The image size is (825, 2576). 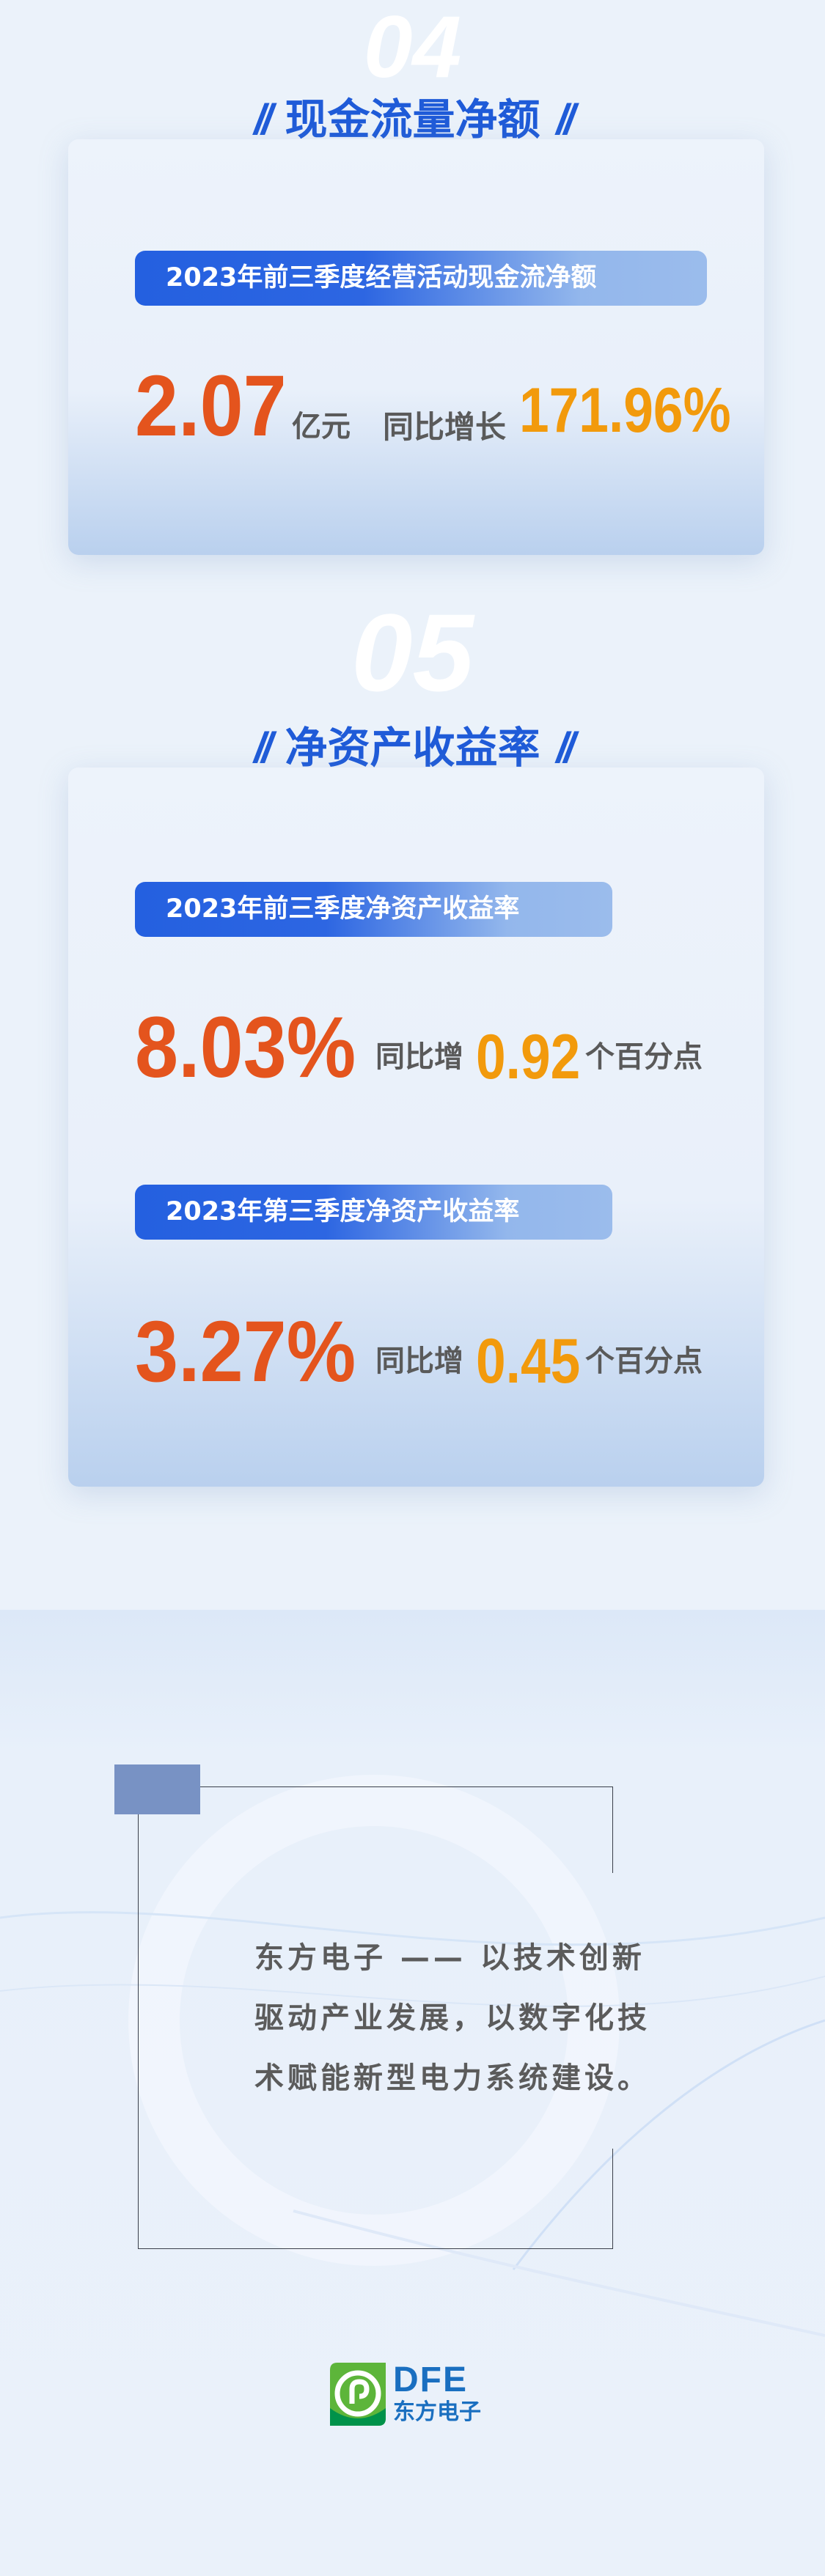 I want to click on yoy-value: 171.96%, so click(x=625, y=410).